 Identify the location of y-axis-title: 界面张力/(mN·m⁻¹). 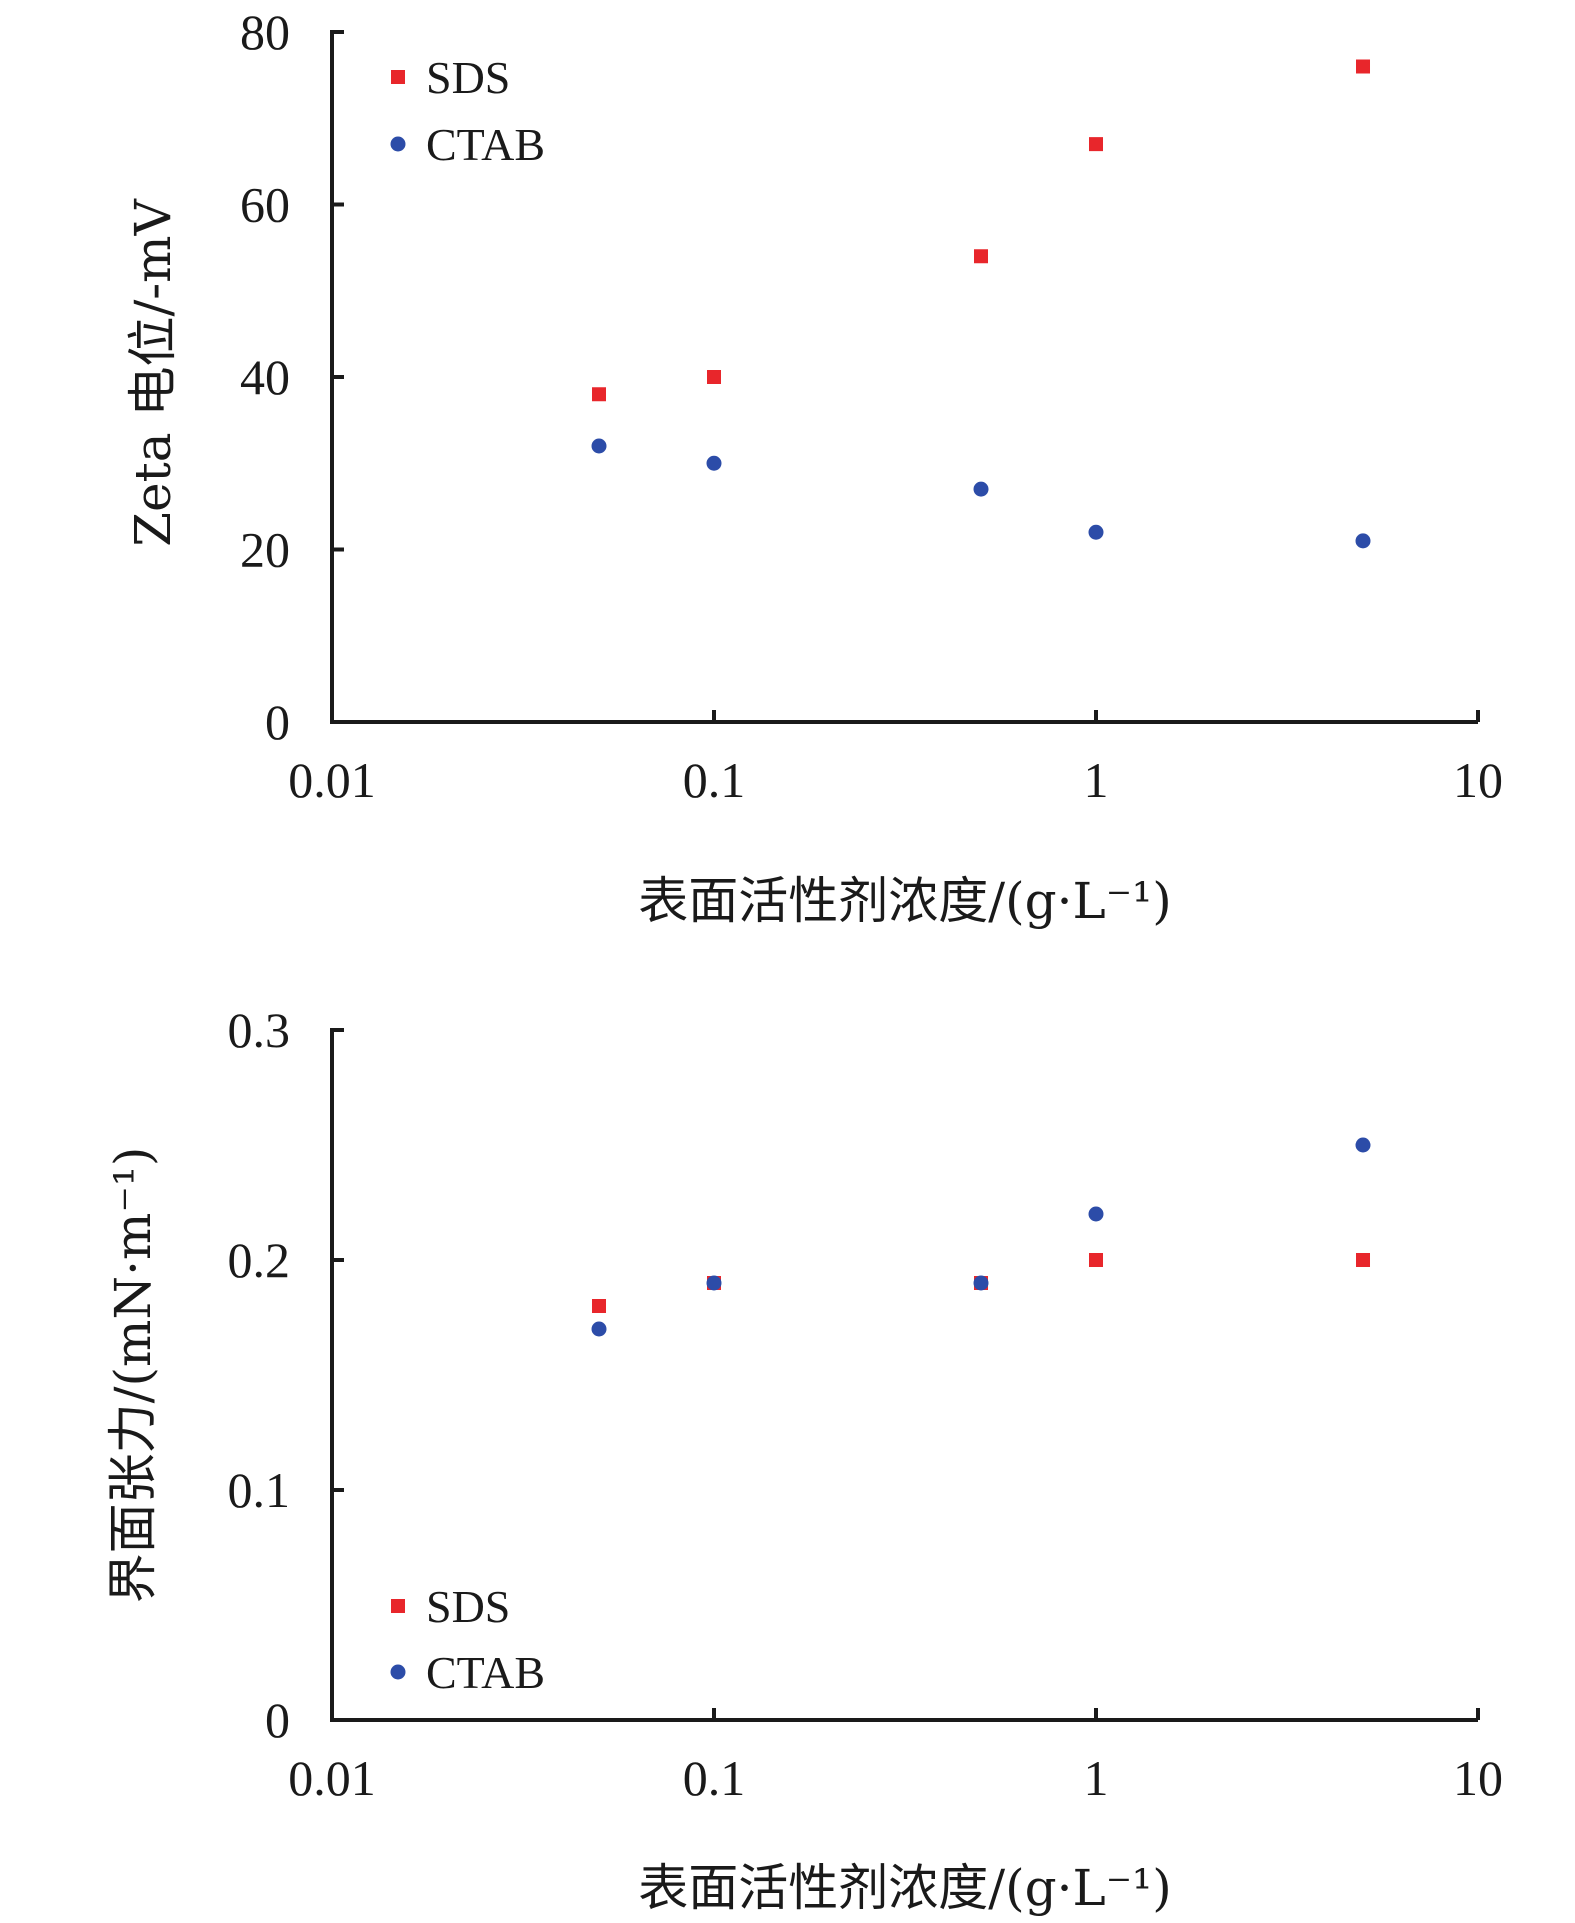
(133, 1375).